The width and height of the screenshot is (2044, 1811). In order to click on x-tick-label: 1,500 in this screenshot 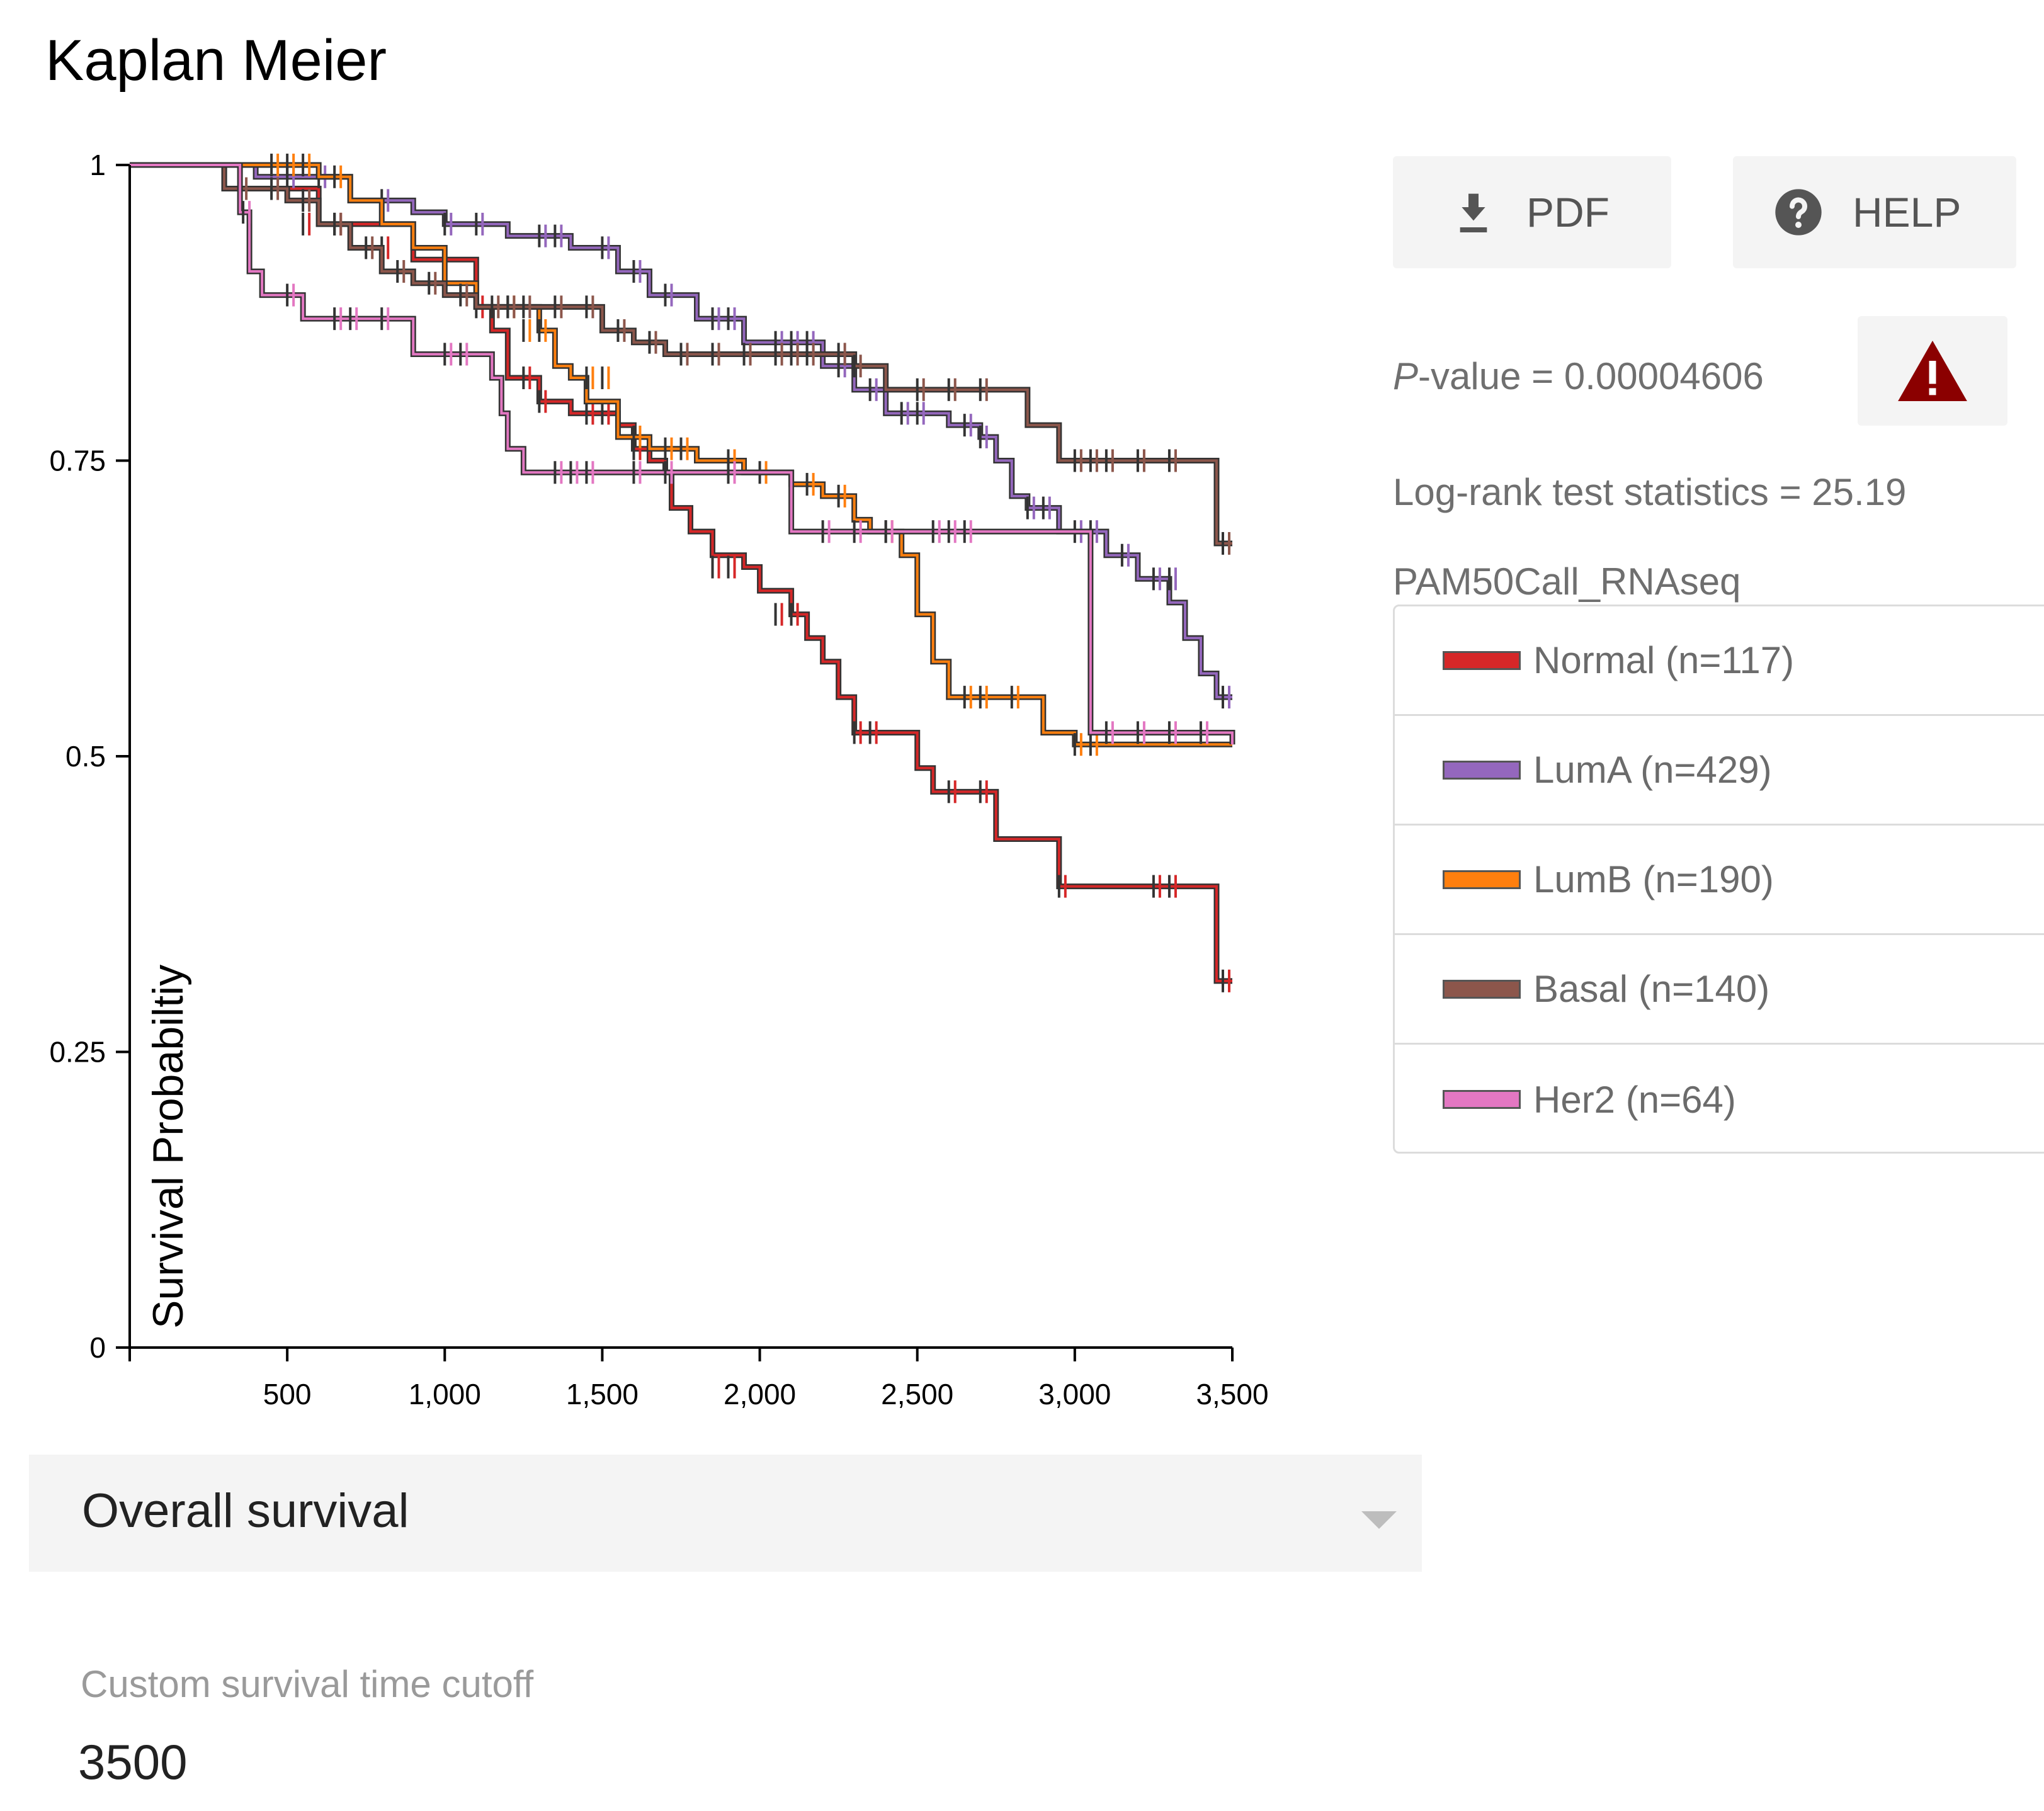, I will do `click(602, 1394)`.